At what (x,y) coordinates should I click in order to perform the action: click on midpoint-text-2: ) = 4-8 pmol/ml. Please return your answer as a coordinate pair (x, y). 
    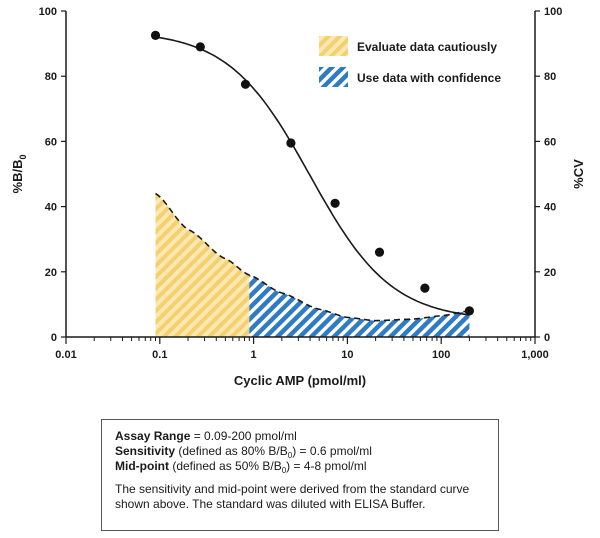
    Looking at the image, I should click on (326, 466).